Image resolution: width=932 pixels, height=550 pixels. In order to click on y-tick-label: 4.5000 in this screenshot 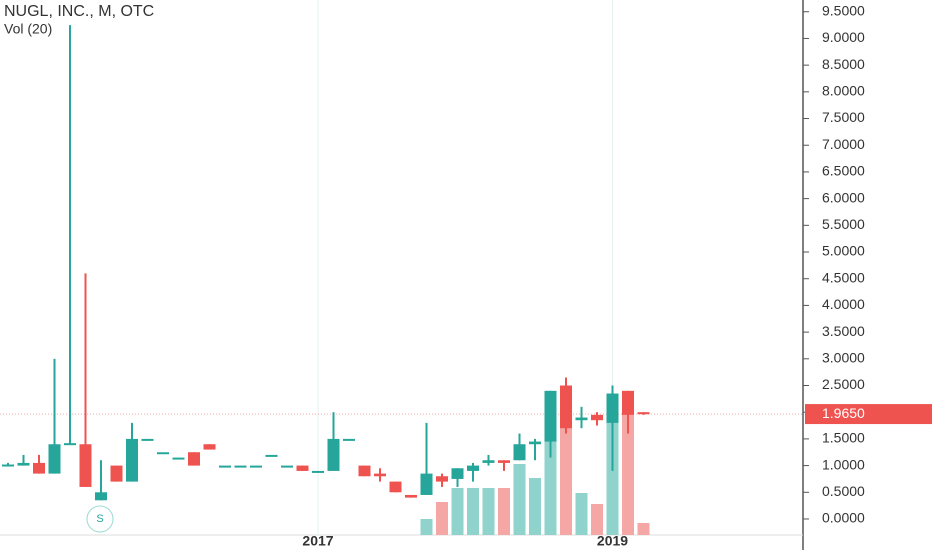, I will do `click(843, 277)`.